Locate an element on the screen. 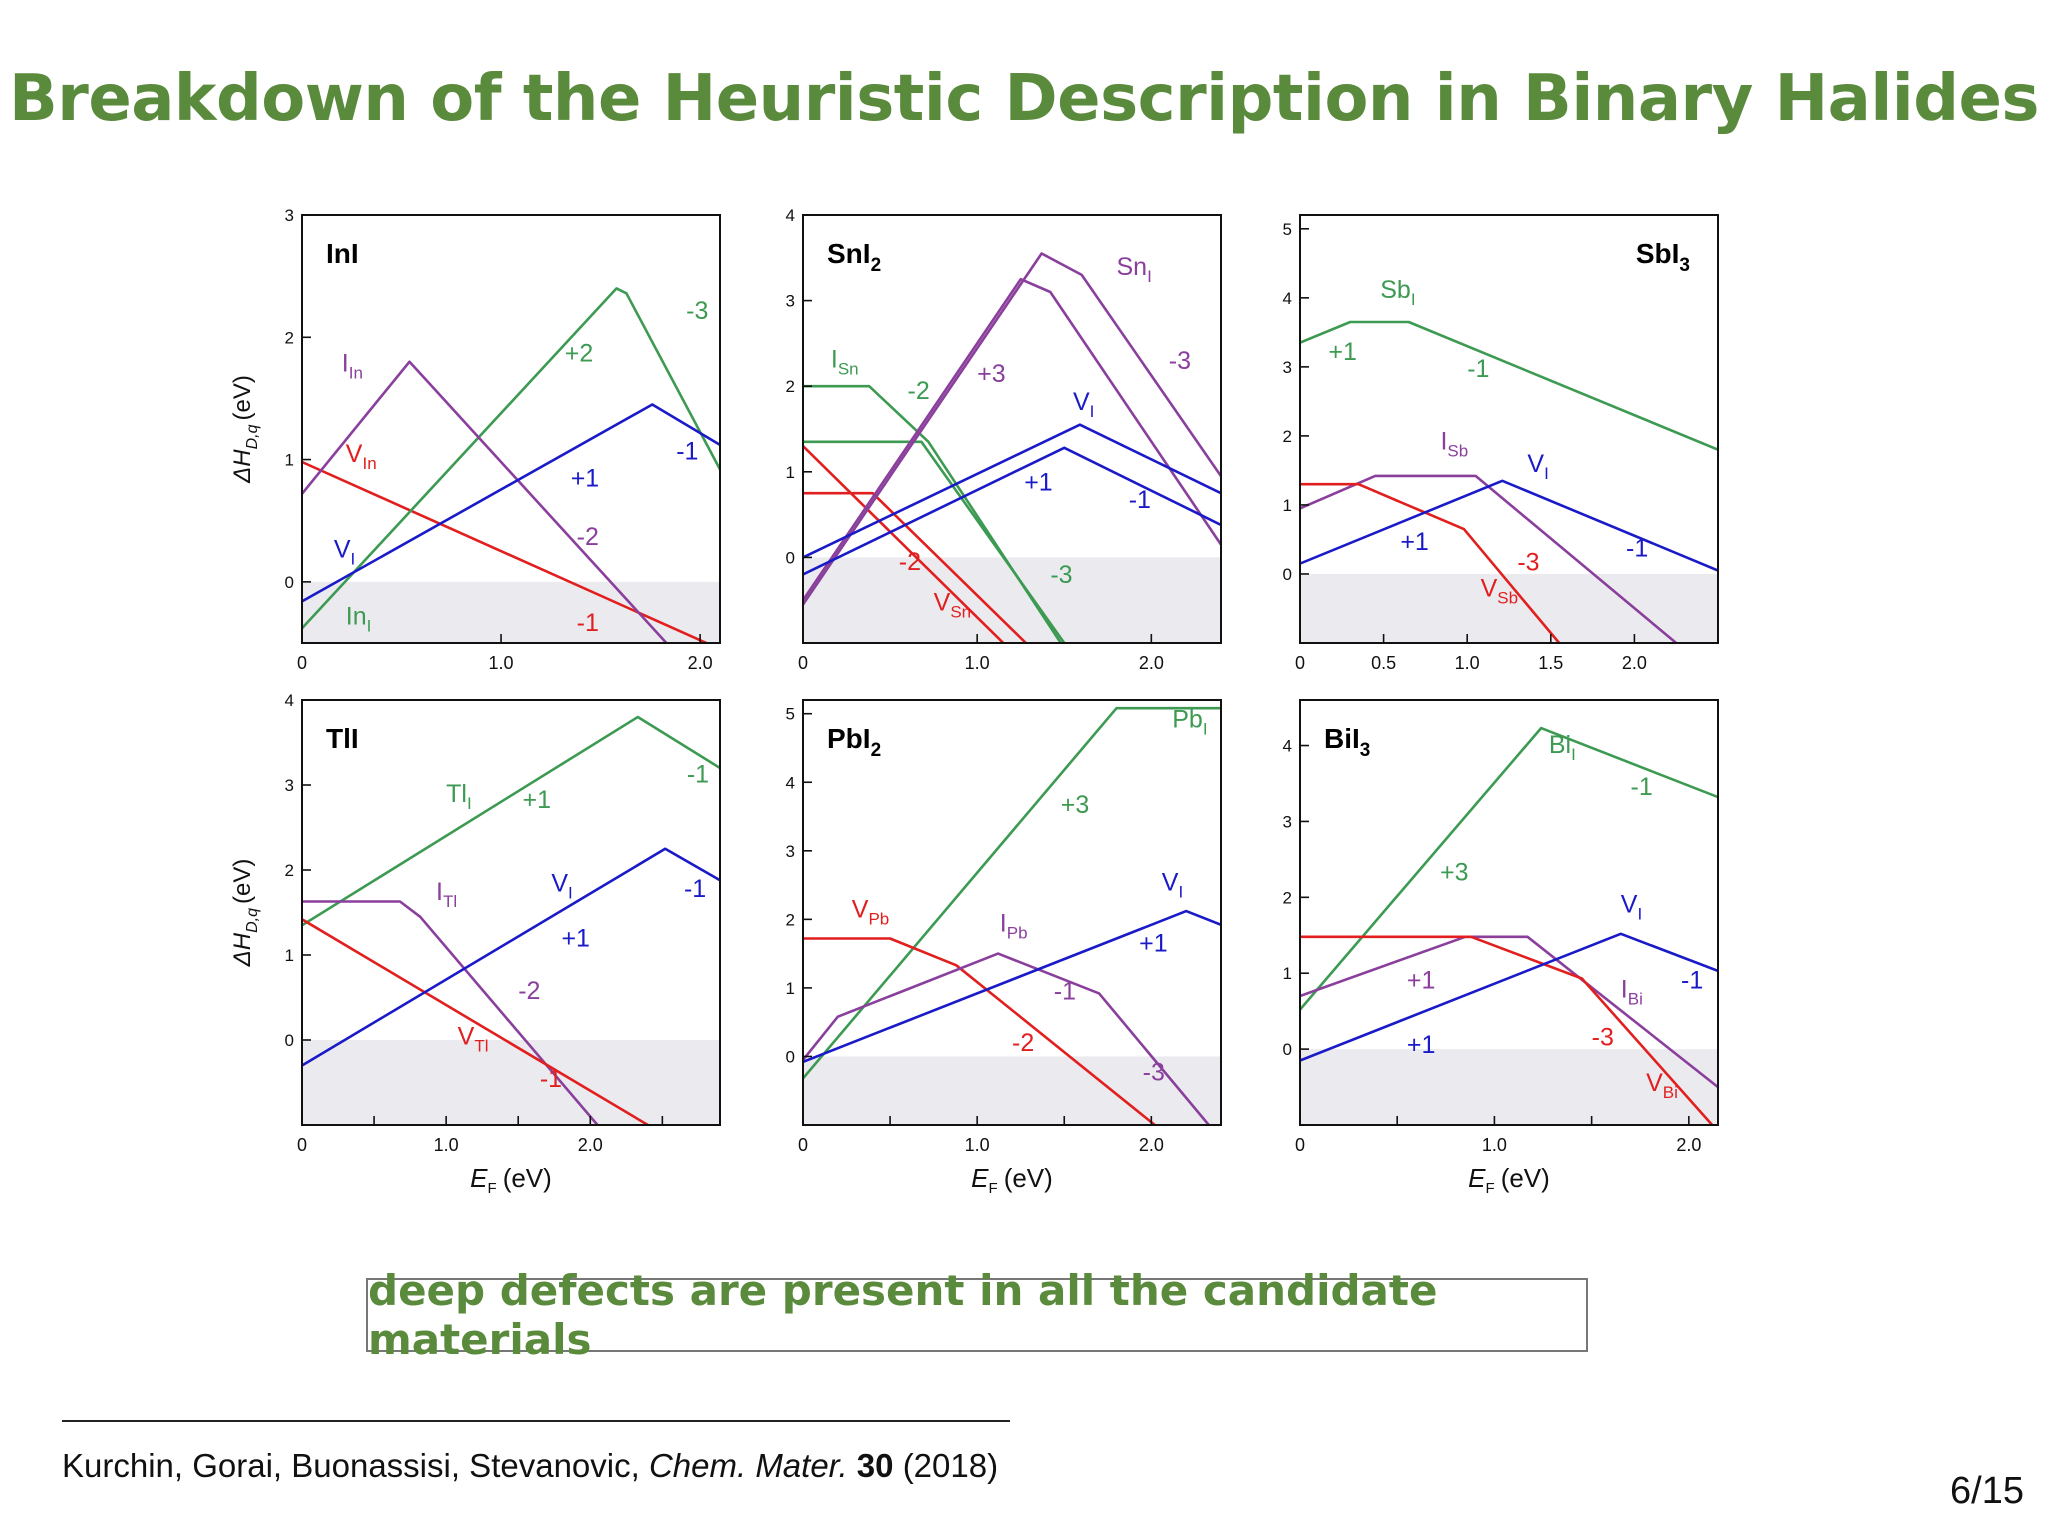 Image resolution: width=2048 pixels, height=1536 pixels. curve-label: VIn is located at coordinates (361, 456).